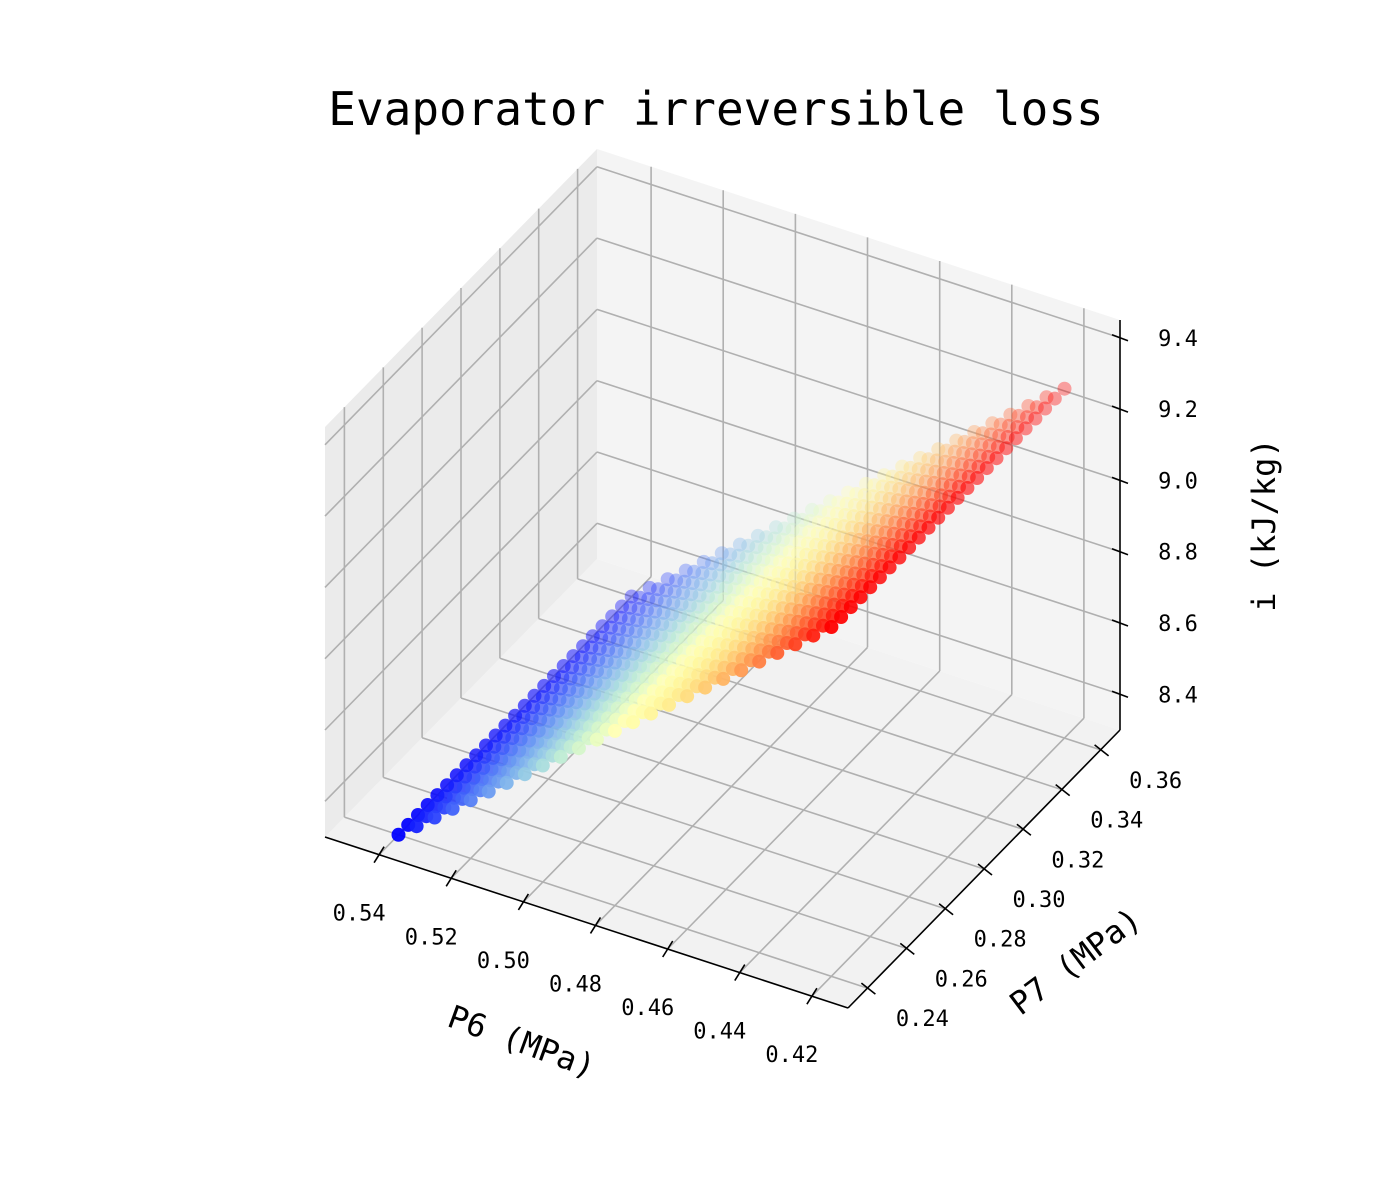 This screenshot has width=1400, height=1200. Describe the element at coordinates (922, 1019) in the screenshot. I see `y-tick-label: 0.24` at that location.